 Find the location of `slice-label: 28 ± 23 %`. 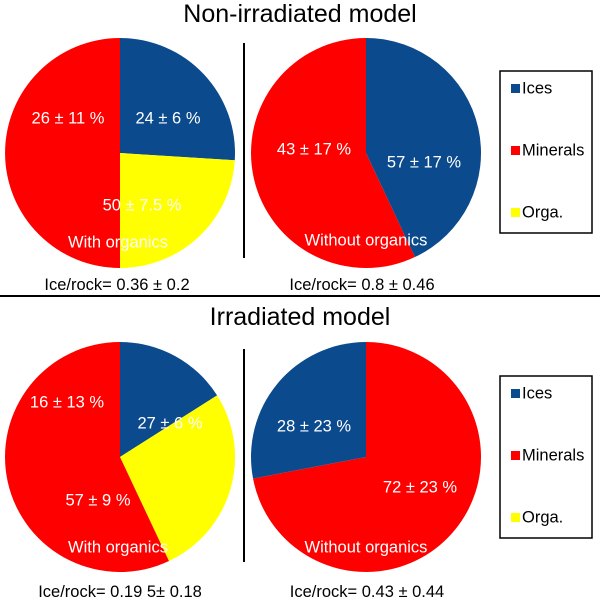

slice-label: 28 ± 23 % is located at coordinates (314, 426).